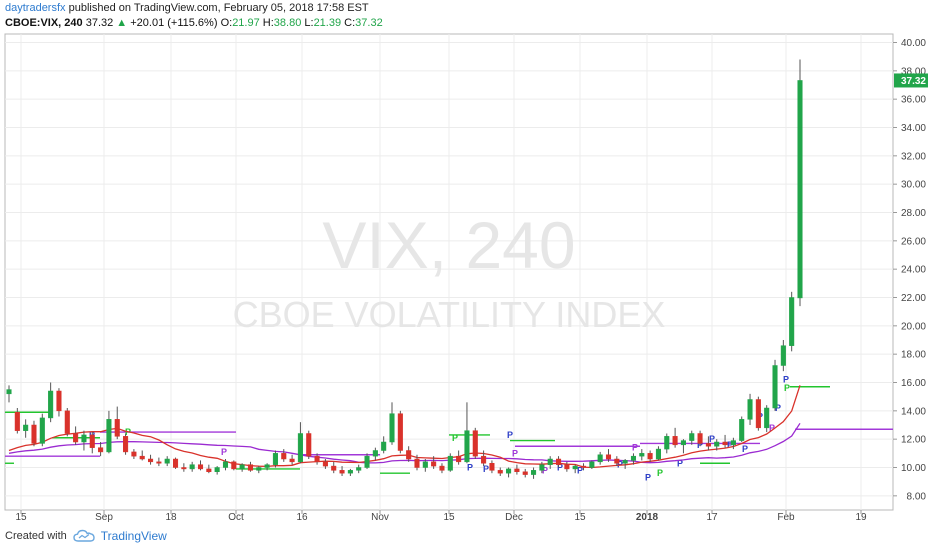  What do you see at coordinates (913, 213) in the screenshot?
I see `y-tick-label: 28.00` at bounding box center [913, 213].